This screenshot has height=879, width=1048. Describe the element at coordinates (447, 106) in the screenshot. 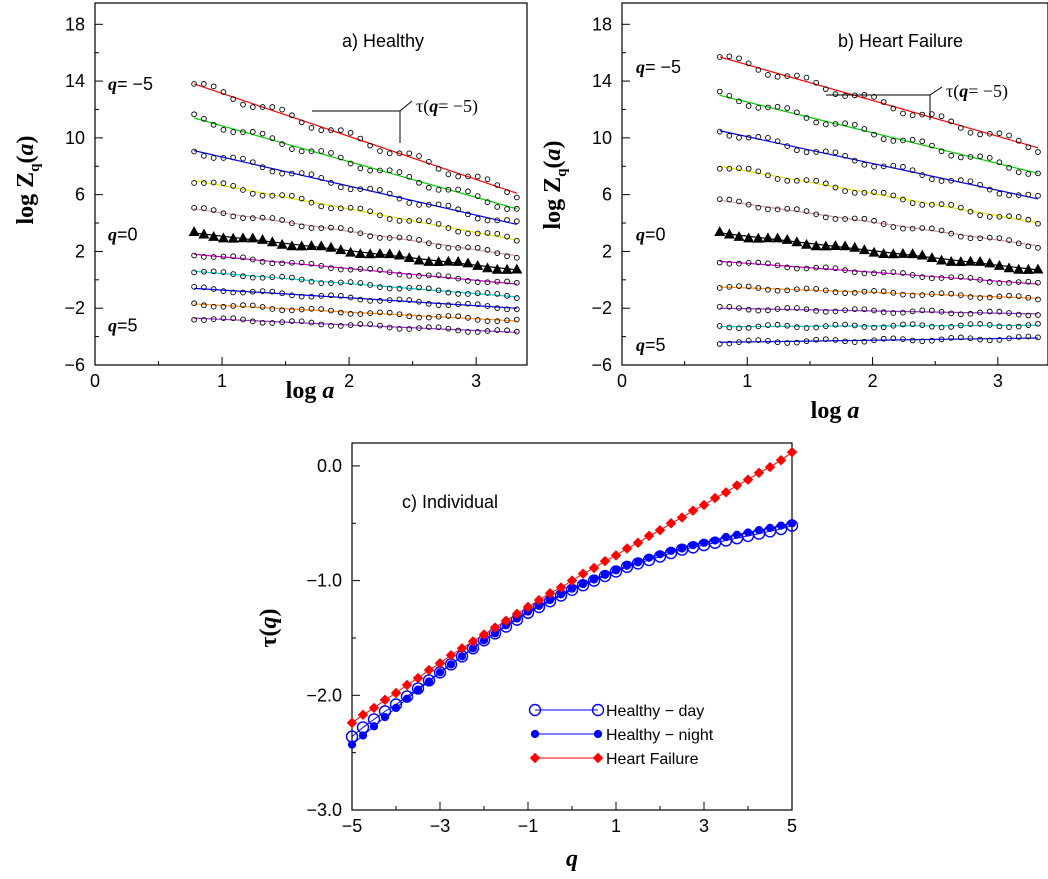

I see `panel-a-tau-label: τ(q= −5)` at that location.